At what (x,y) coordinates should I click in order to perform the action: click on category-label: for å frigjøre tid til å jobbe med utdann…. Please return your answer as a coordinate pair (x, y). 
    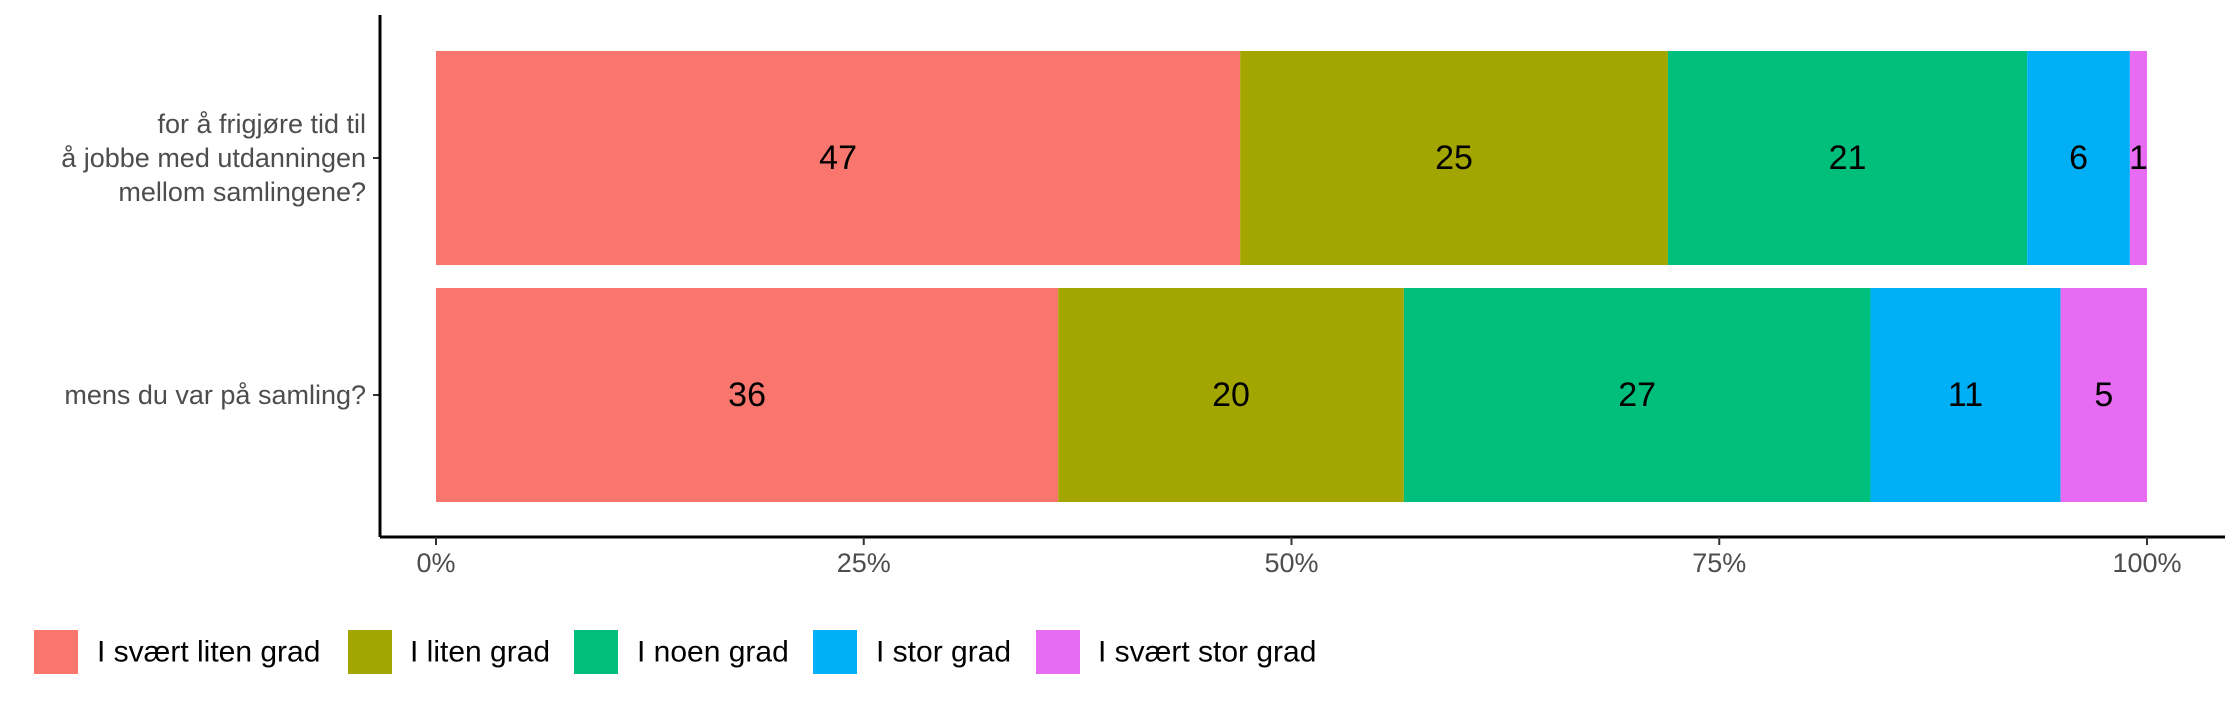
    Looking at the image, I should click on (213, 158).